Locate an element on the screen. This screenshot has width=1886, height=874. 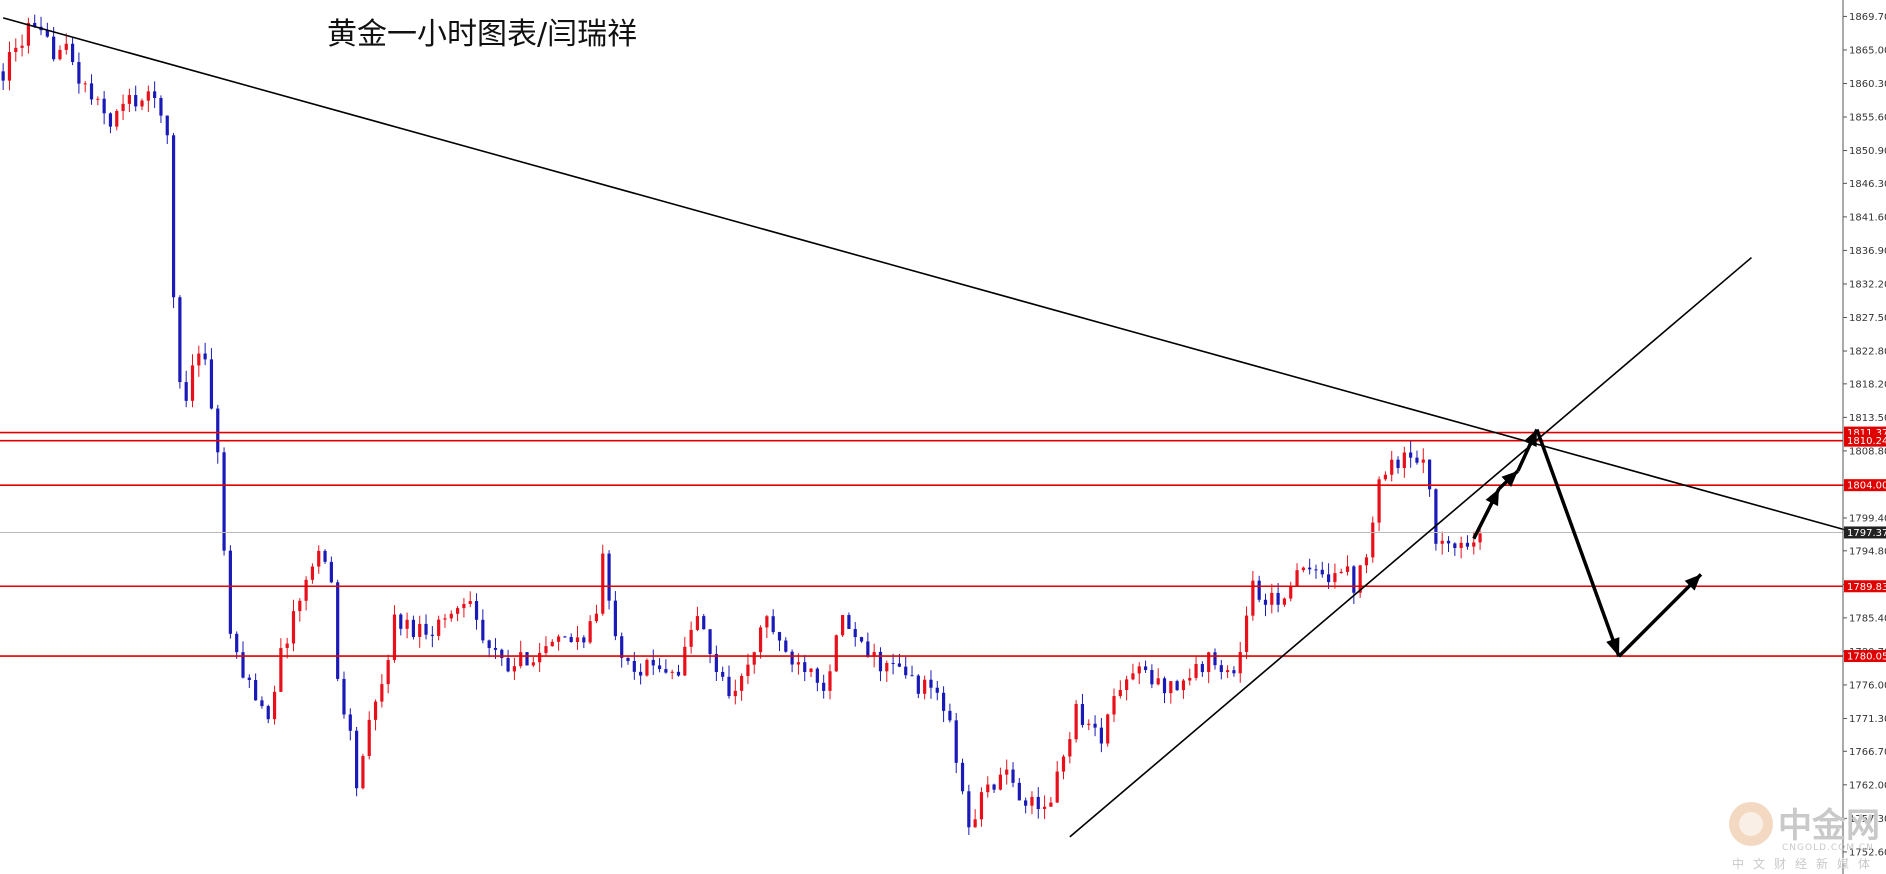
price-axis-label: 1813.50 is located at coordinates (1867, 418).